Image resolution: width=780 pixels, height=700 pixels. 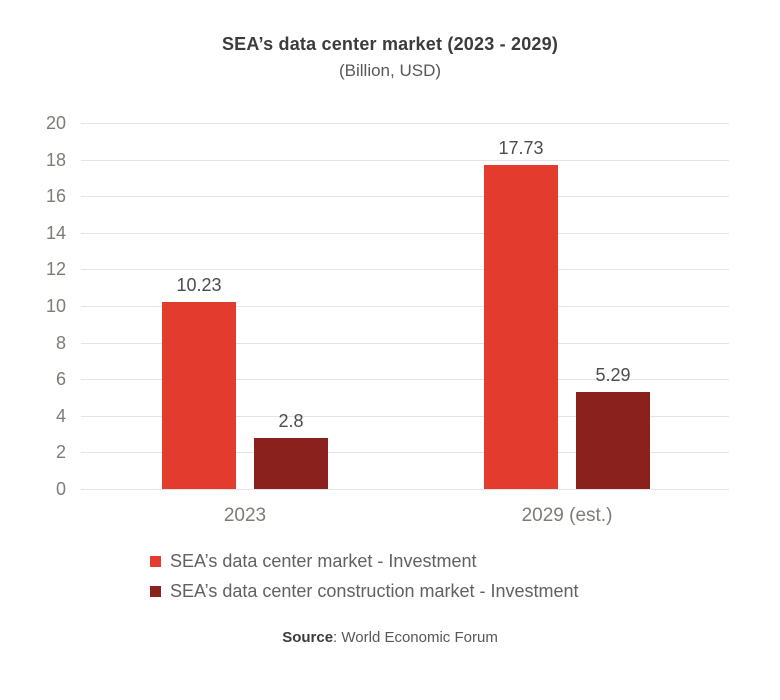 What do you see at coordinates (55, 123) in the screenshot?
I see `y-tick-label: 20` at bounding box center [55, 123].